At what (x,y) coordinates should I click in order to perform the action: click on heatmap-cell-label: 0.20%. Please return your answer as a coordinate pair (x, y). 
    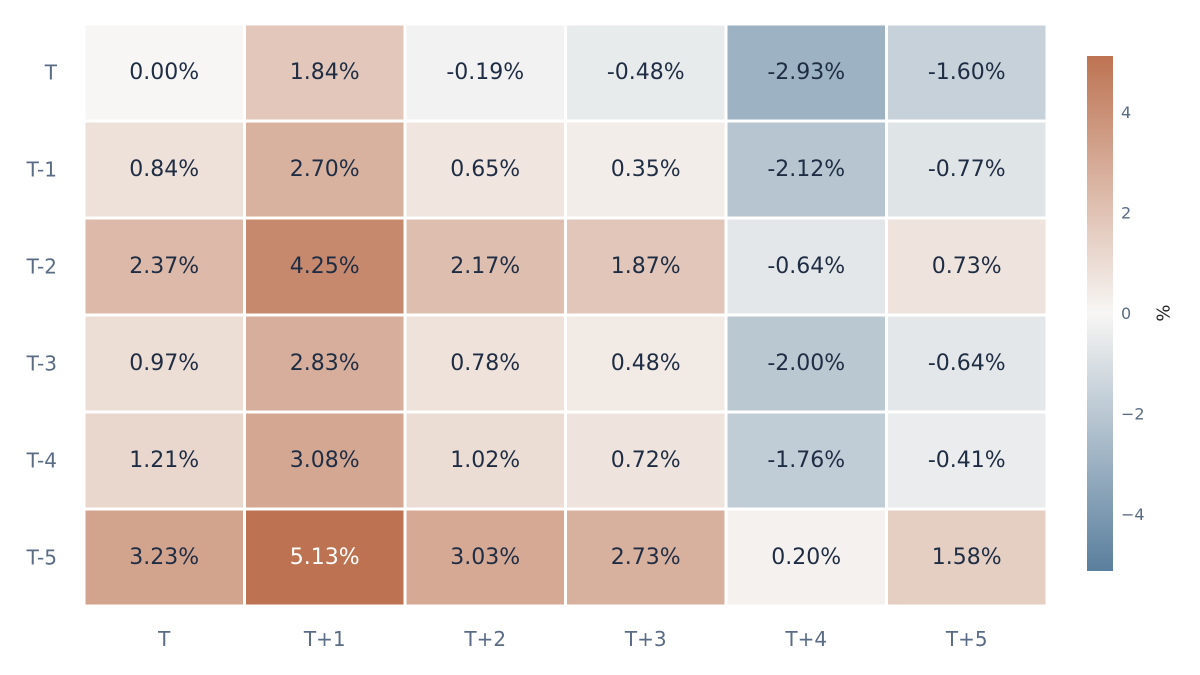
    Looking at the image, I should click on (806, 557).